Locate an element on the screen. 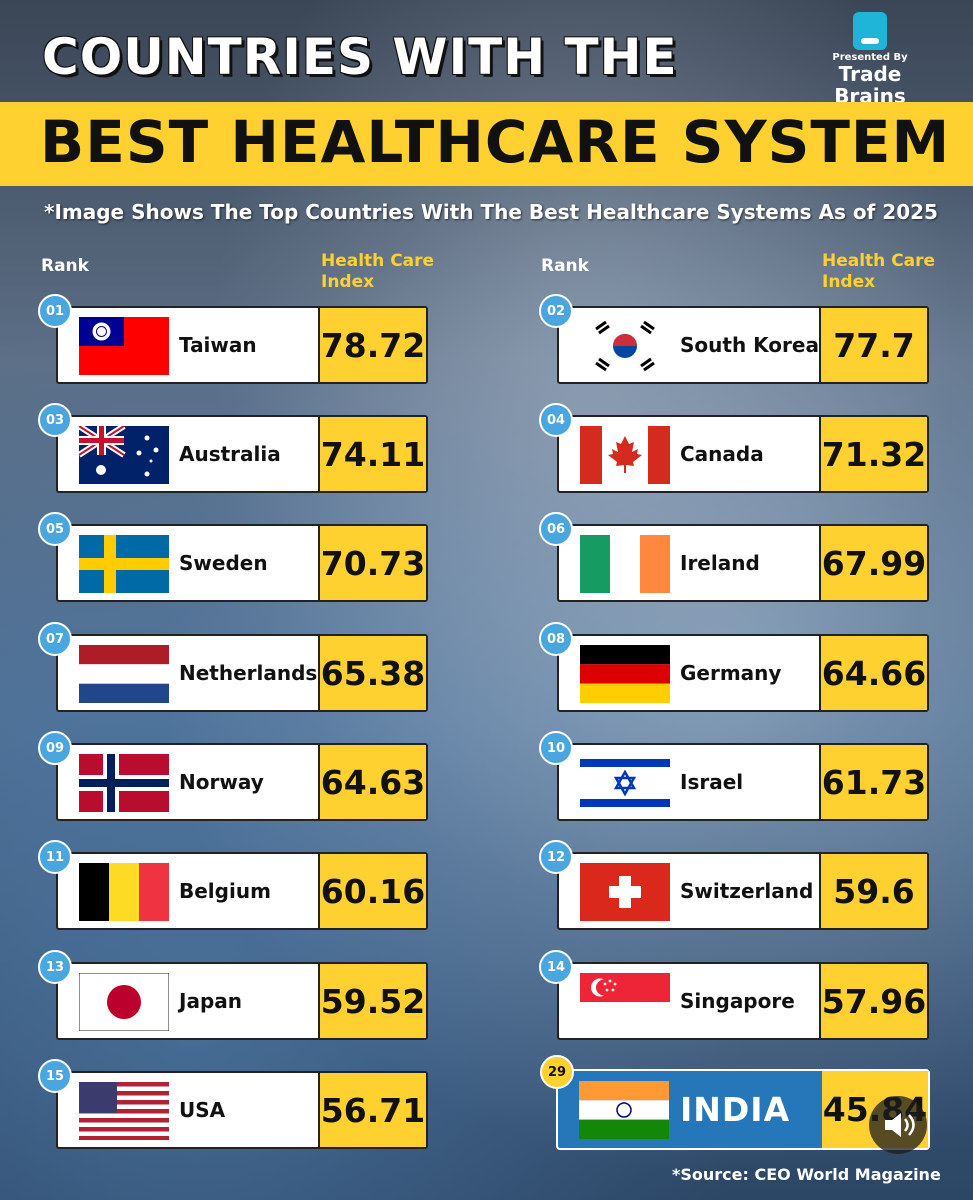 The image size is (973, 1200). country-card: 15 USA 56.71 is located at coordinates (233, 1104).